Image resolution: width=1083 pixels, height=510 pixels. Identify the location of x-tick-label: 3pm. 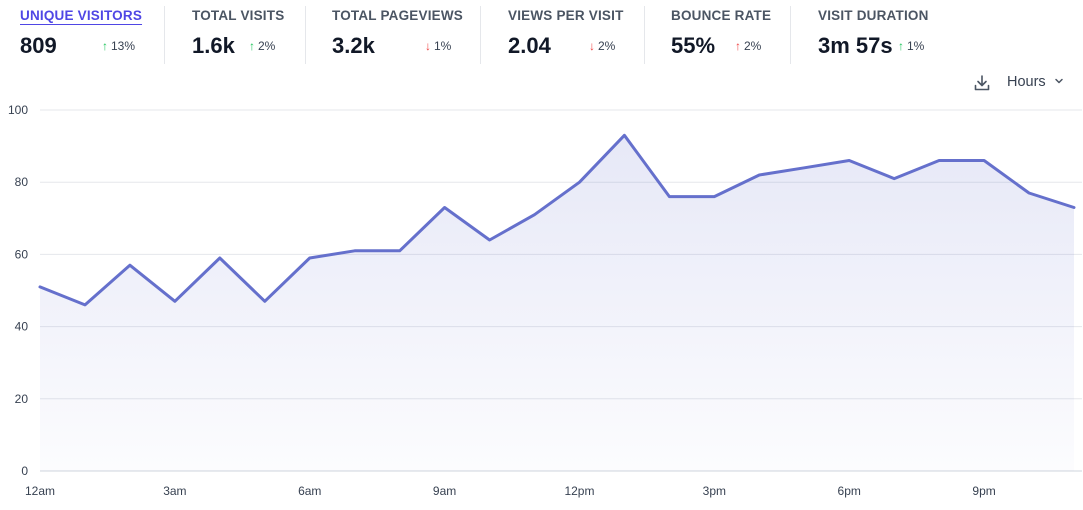
(714, 491).